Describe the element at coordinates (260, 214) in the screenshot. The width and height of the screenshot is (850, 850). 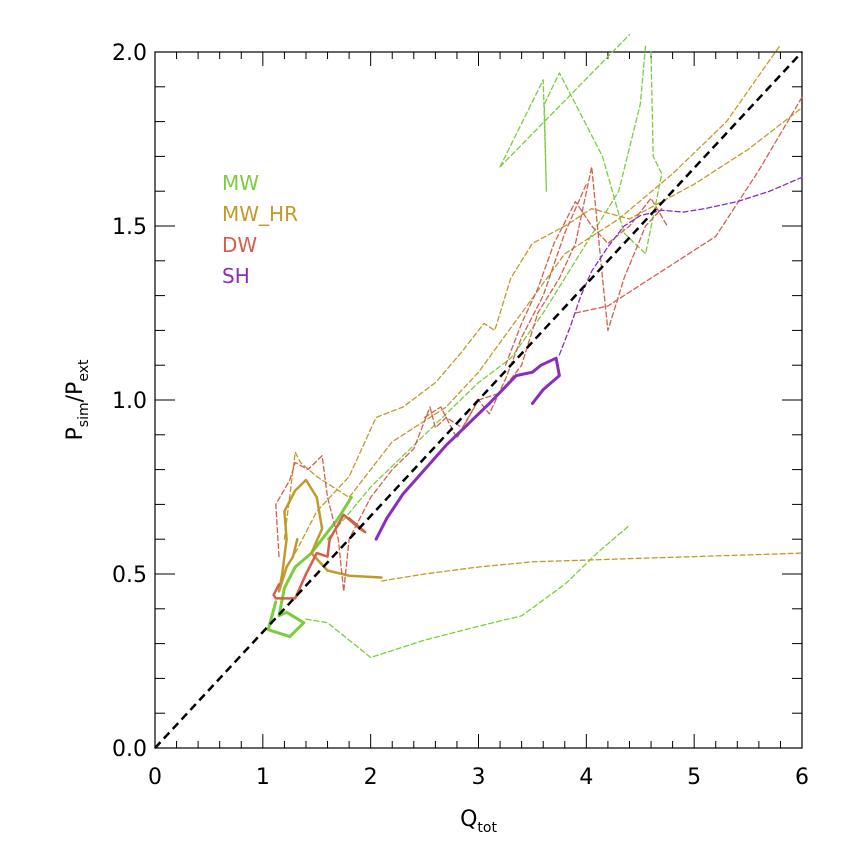
I see `legend-item-mw-hr: MW_HR` at that location.